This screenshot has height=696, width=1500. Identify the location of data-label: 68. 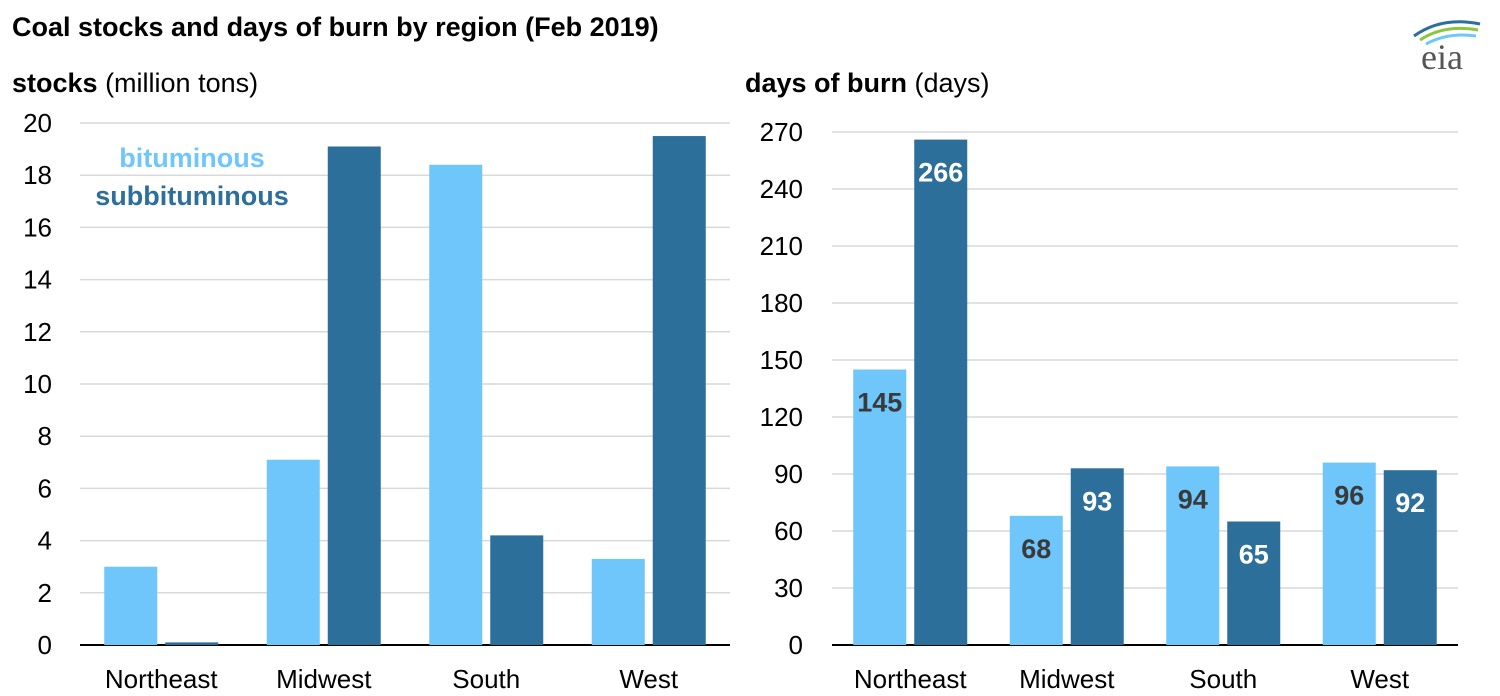
(1036, 549).